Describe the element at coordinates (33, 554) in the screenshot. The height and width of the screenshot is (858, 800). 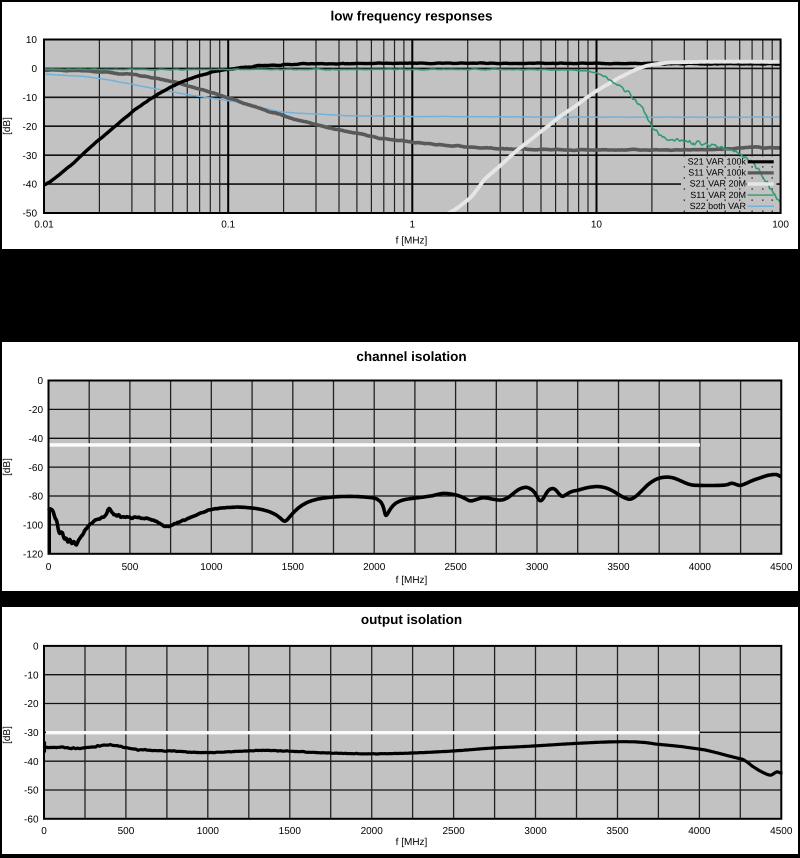
I see `svg-text: -120` at that location.